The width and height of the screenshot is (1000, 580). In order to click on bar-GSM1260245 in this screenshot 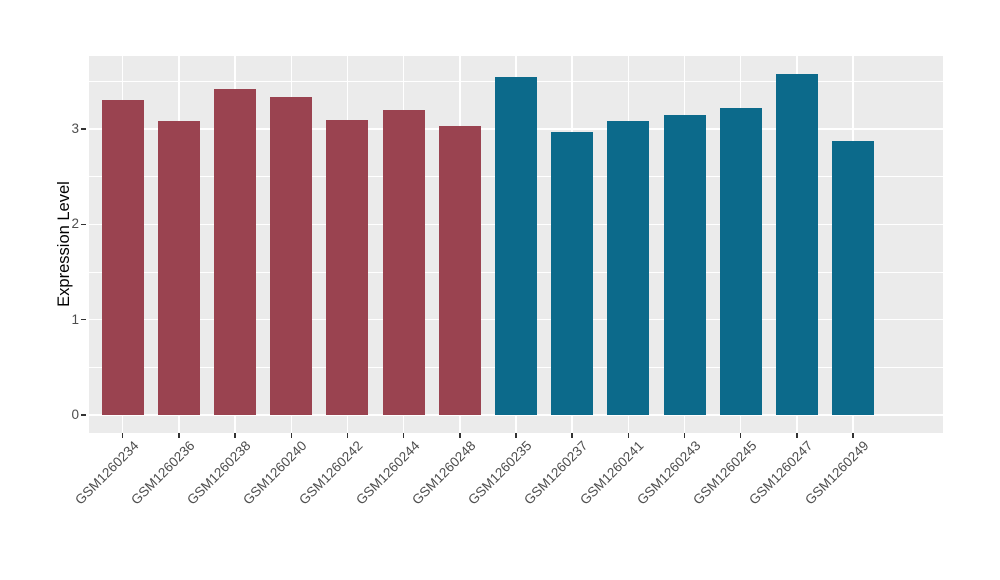, I will do `click(740, 261)`.